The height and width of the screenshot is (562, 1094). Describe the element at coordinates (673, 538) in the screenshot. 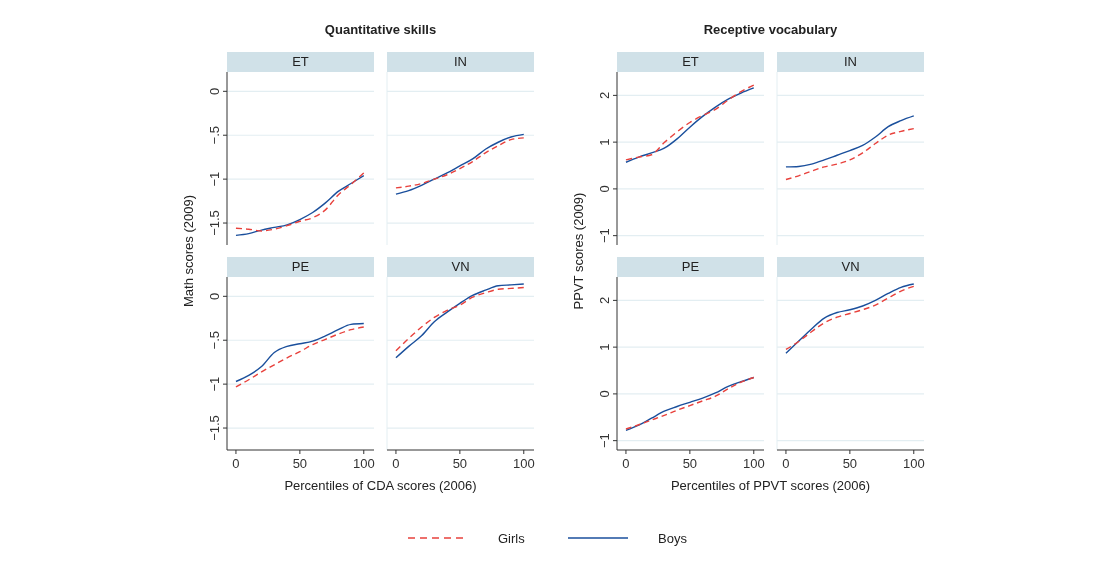

I see `legend-label: Boys` at that location.